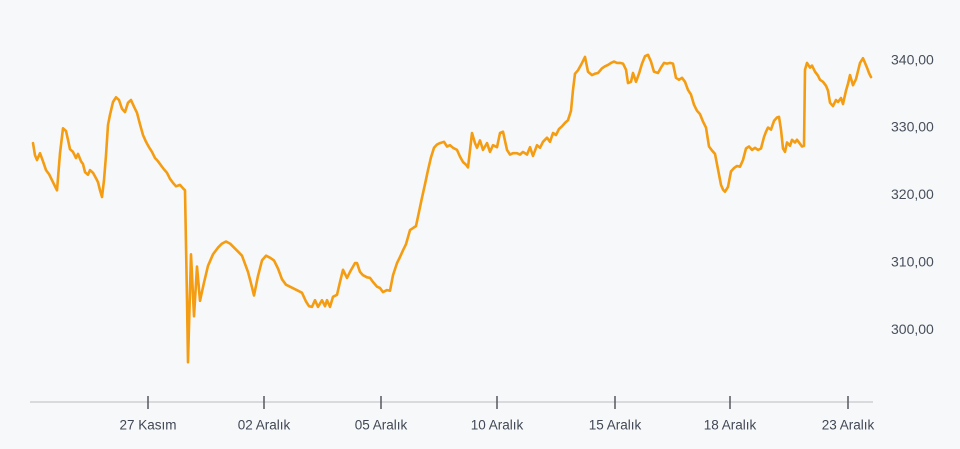 Image resolution: width=960 pixels, height=449 pixels. What do you see at coordinates (912, 262) in the screenshot?
I see `y-tick-label: 310,00` at bounding box center [912, 262].